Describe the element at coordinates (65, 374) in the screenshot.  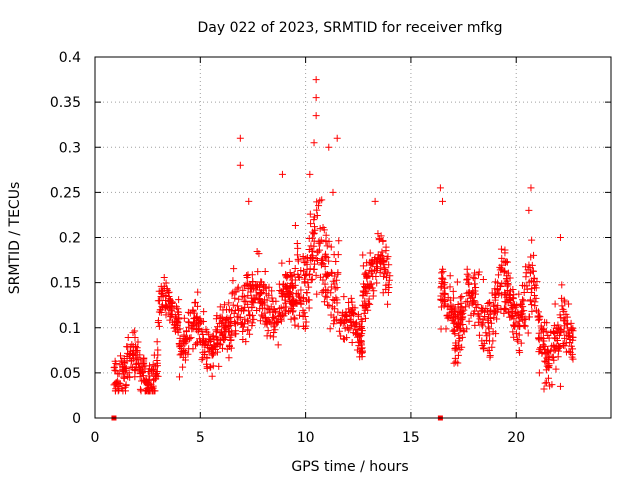
I see `y-tick-label: 0.05` at that location.